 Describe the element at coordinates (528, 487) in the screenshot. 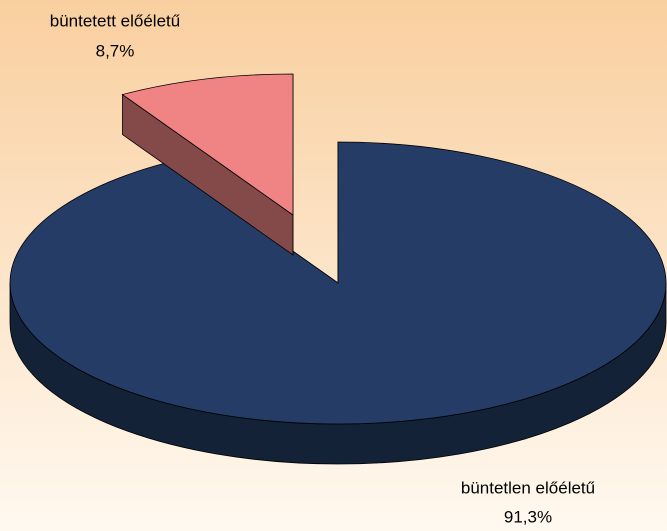

I see `slice-label: büntetlen előéletű` at that location.